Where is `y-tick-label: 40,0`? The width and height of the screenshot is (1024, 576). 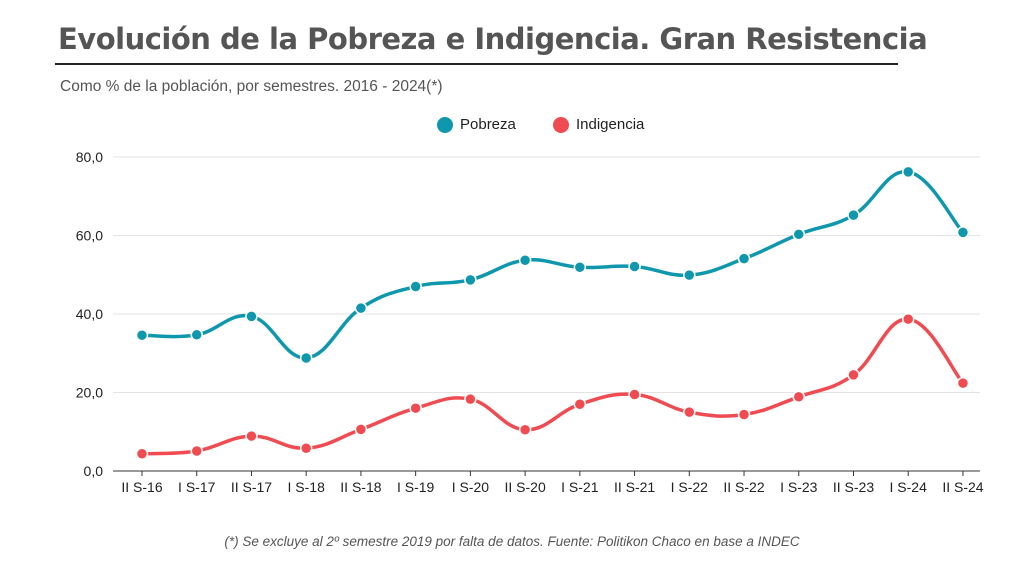 y-tick-label: 40,0 is located at coordinates (89, 314).